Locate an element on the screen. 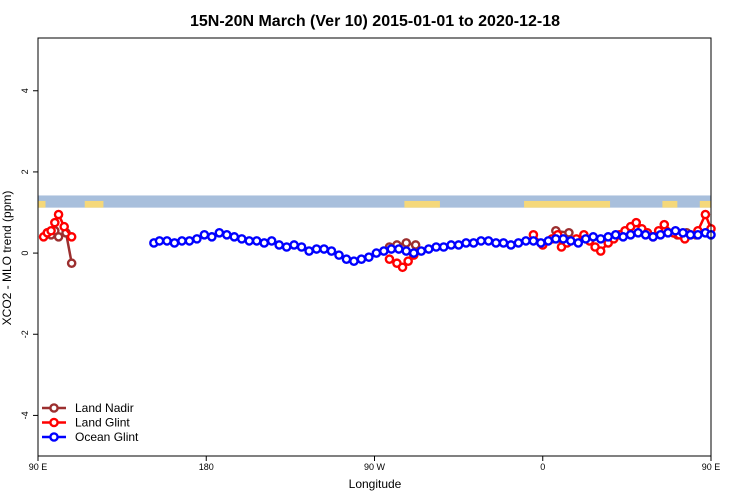 The image size is (750, 500). series-land-glint is located at coordinates (377, 241).